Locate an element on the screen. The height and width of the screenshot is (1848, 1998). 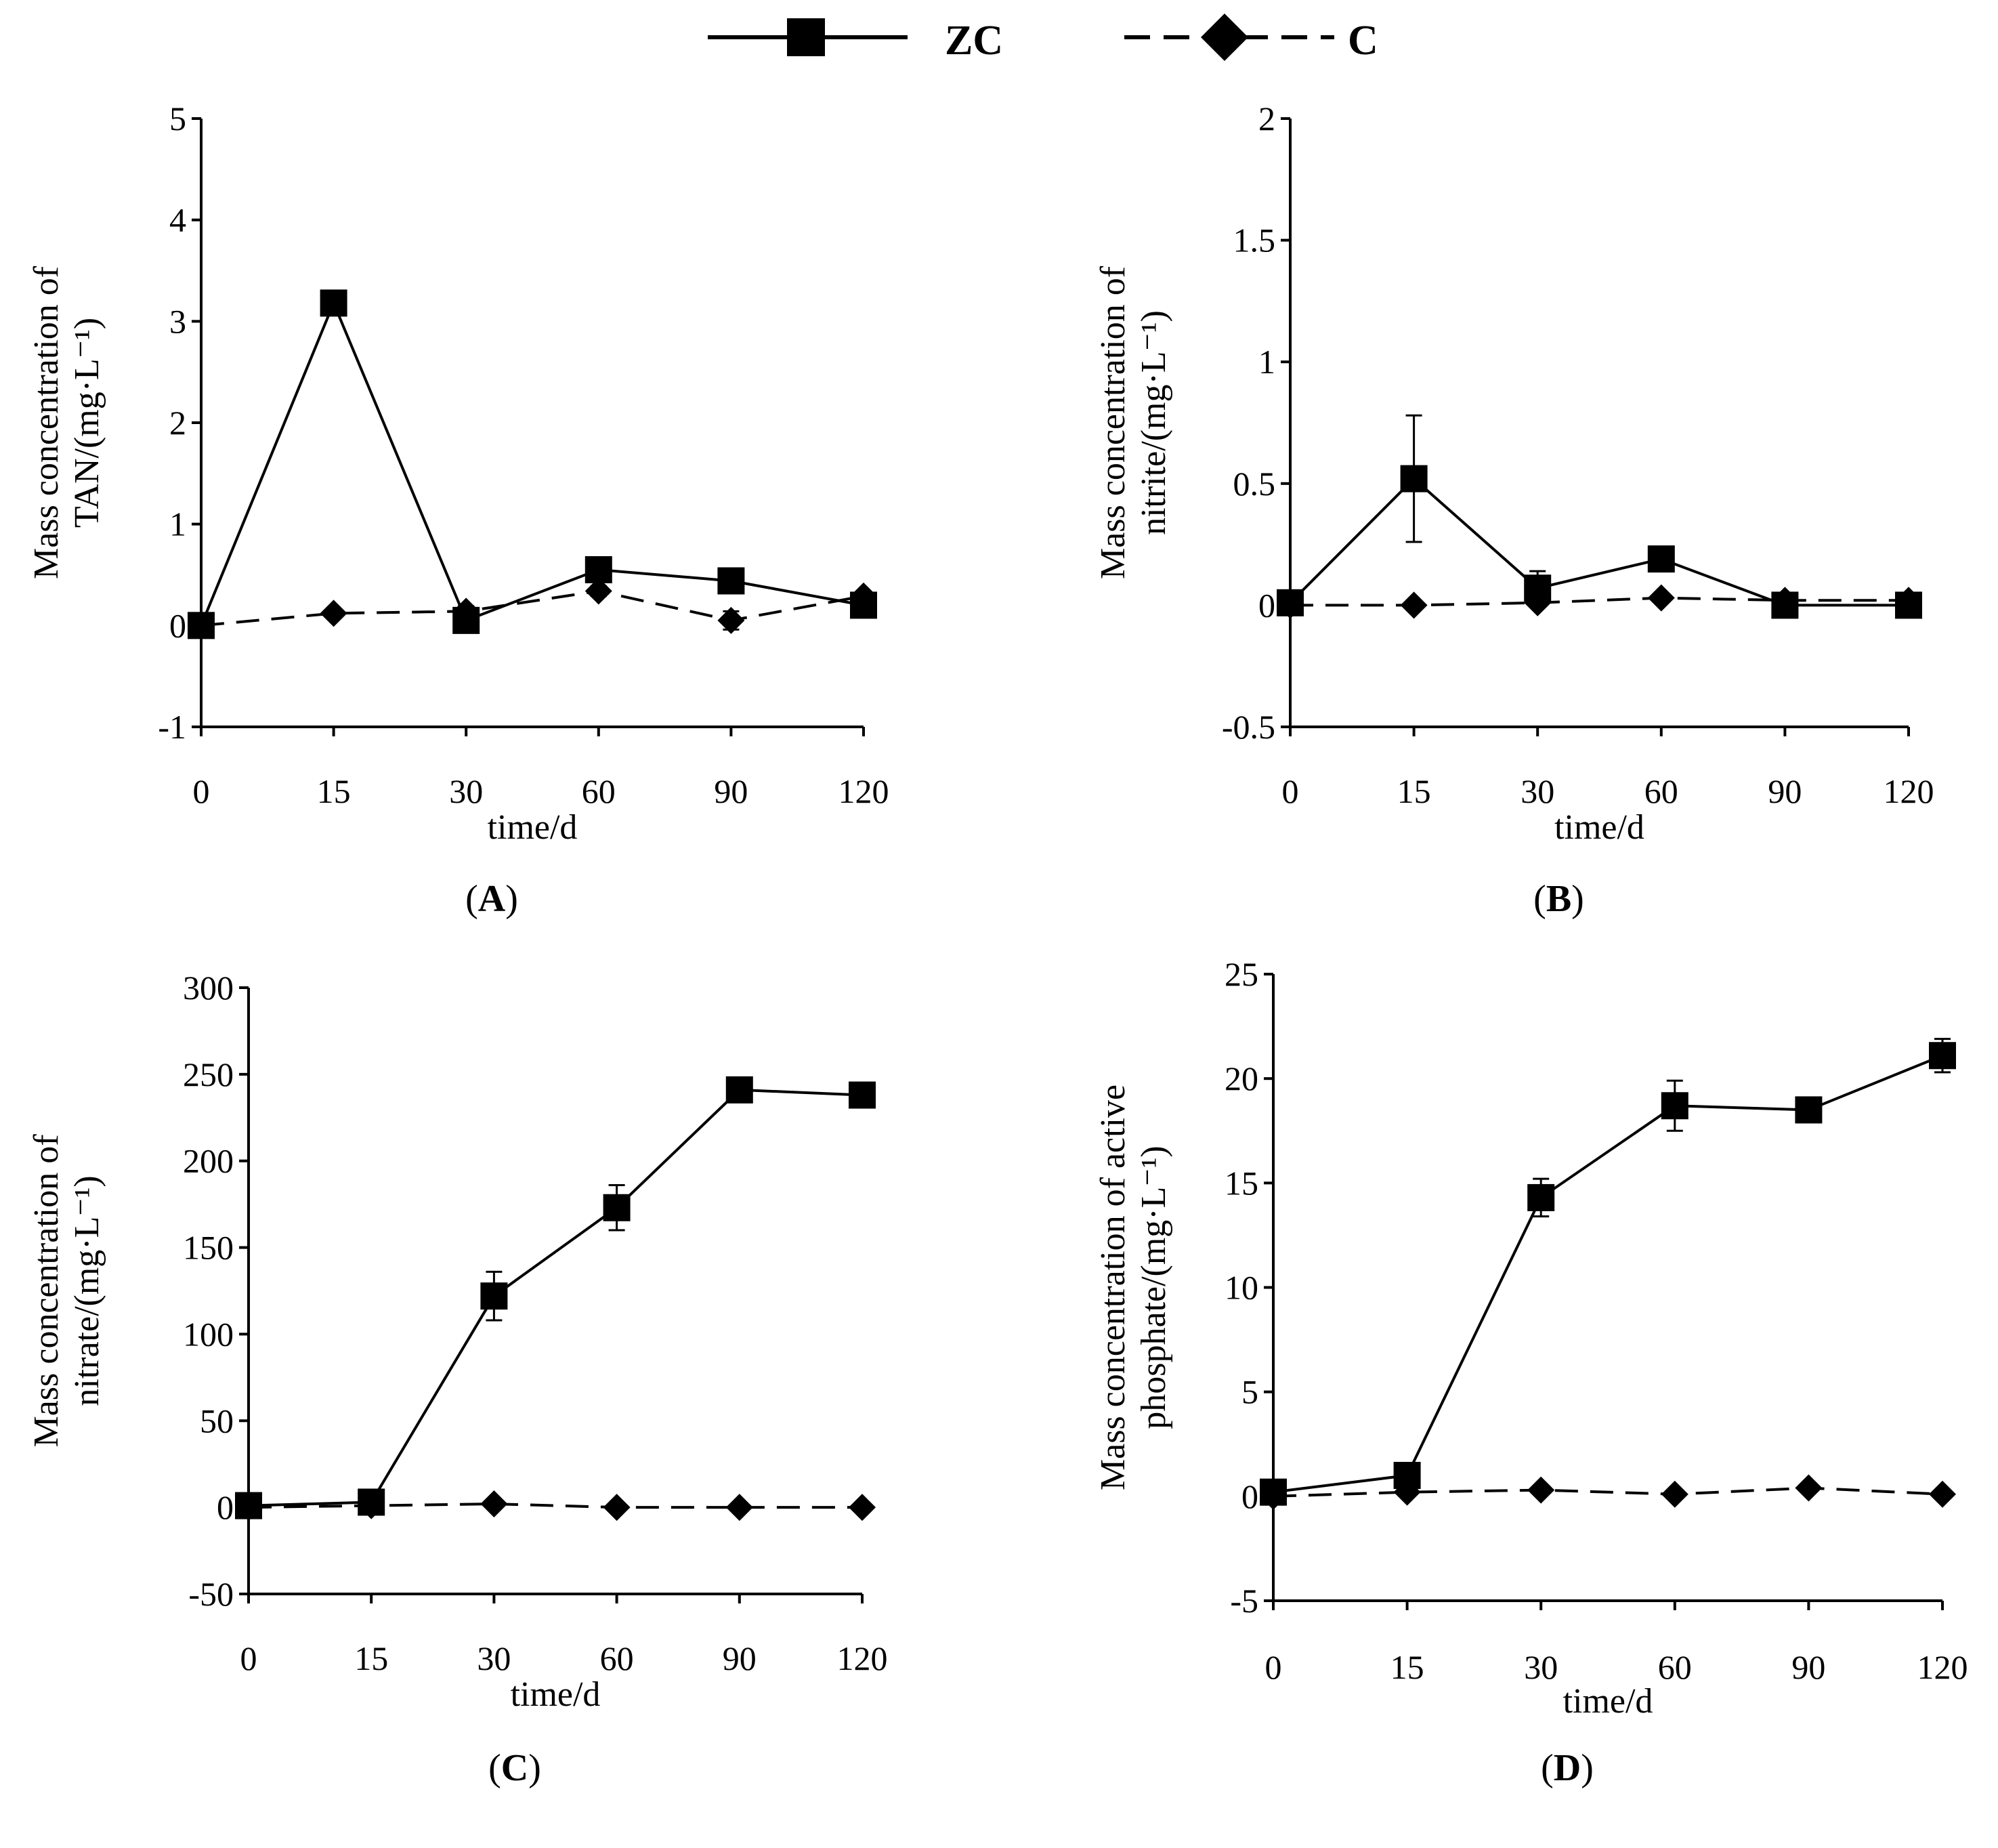
panel-a-y-tick-label: 3 is located at coordinates (177, 321).